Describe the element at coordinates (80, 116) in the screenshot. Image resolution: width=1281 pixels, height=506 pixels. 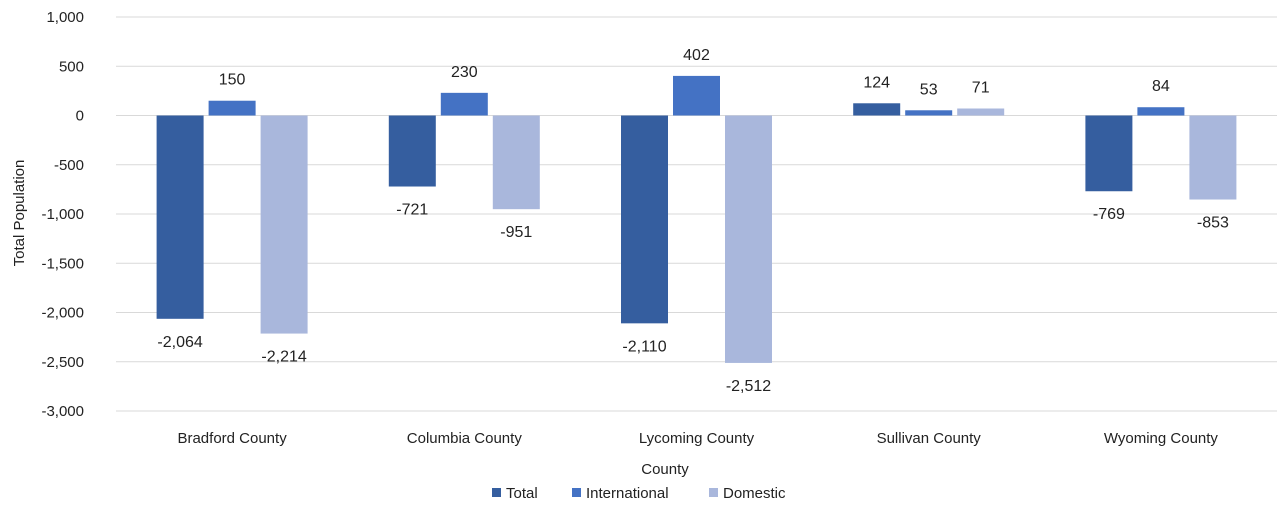
I see `y-tick-label: 0` at that location.